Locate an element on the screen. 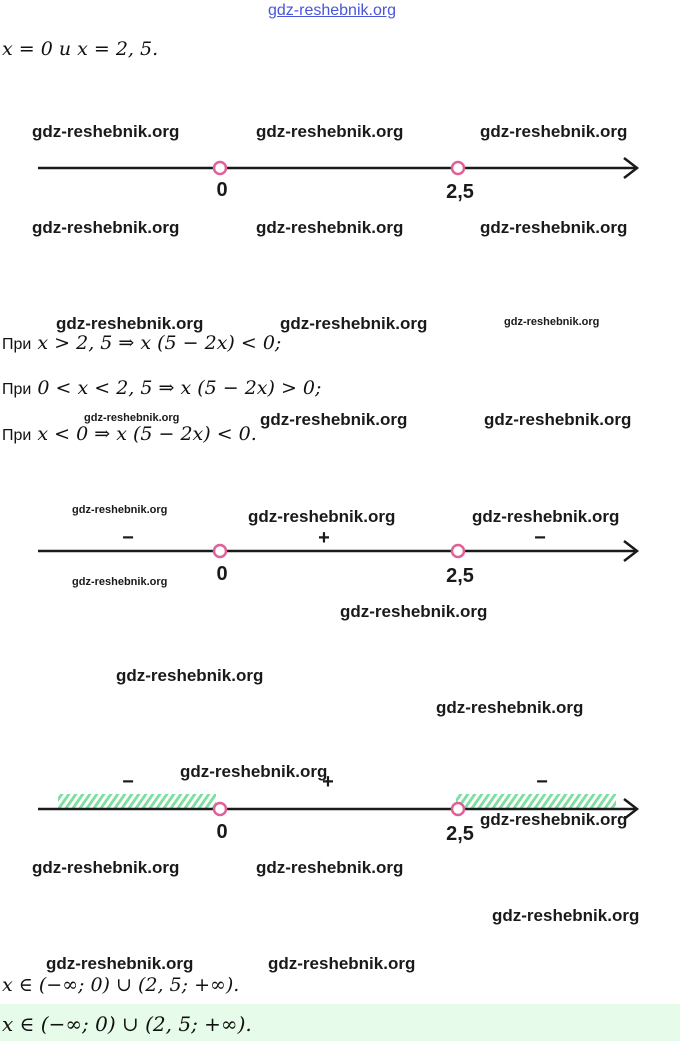  answer-highlight-box is located at coordinates (340, 1022).